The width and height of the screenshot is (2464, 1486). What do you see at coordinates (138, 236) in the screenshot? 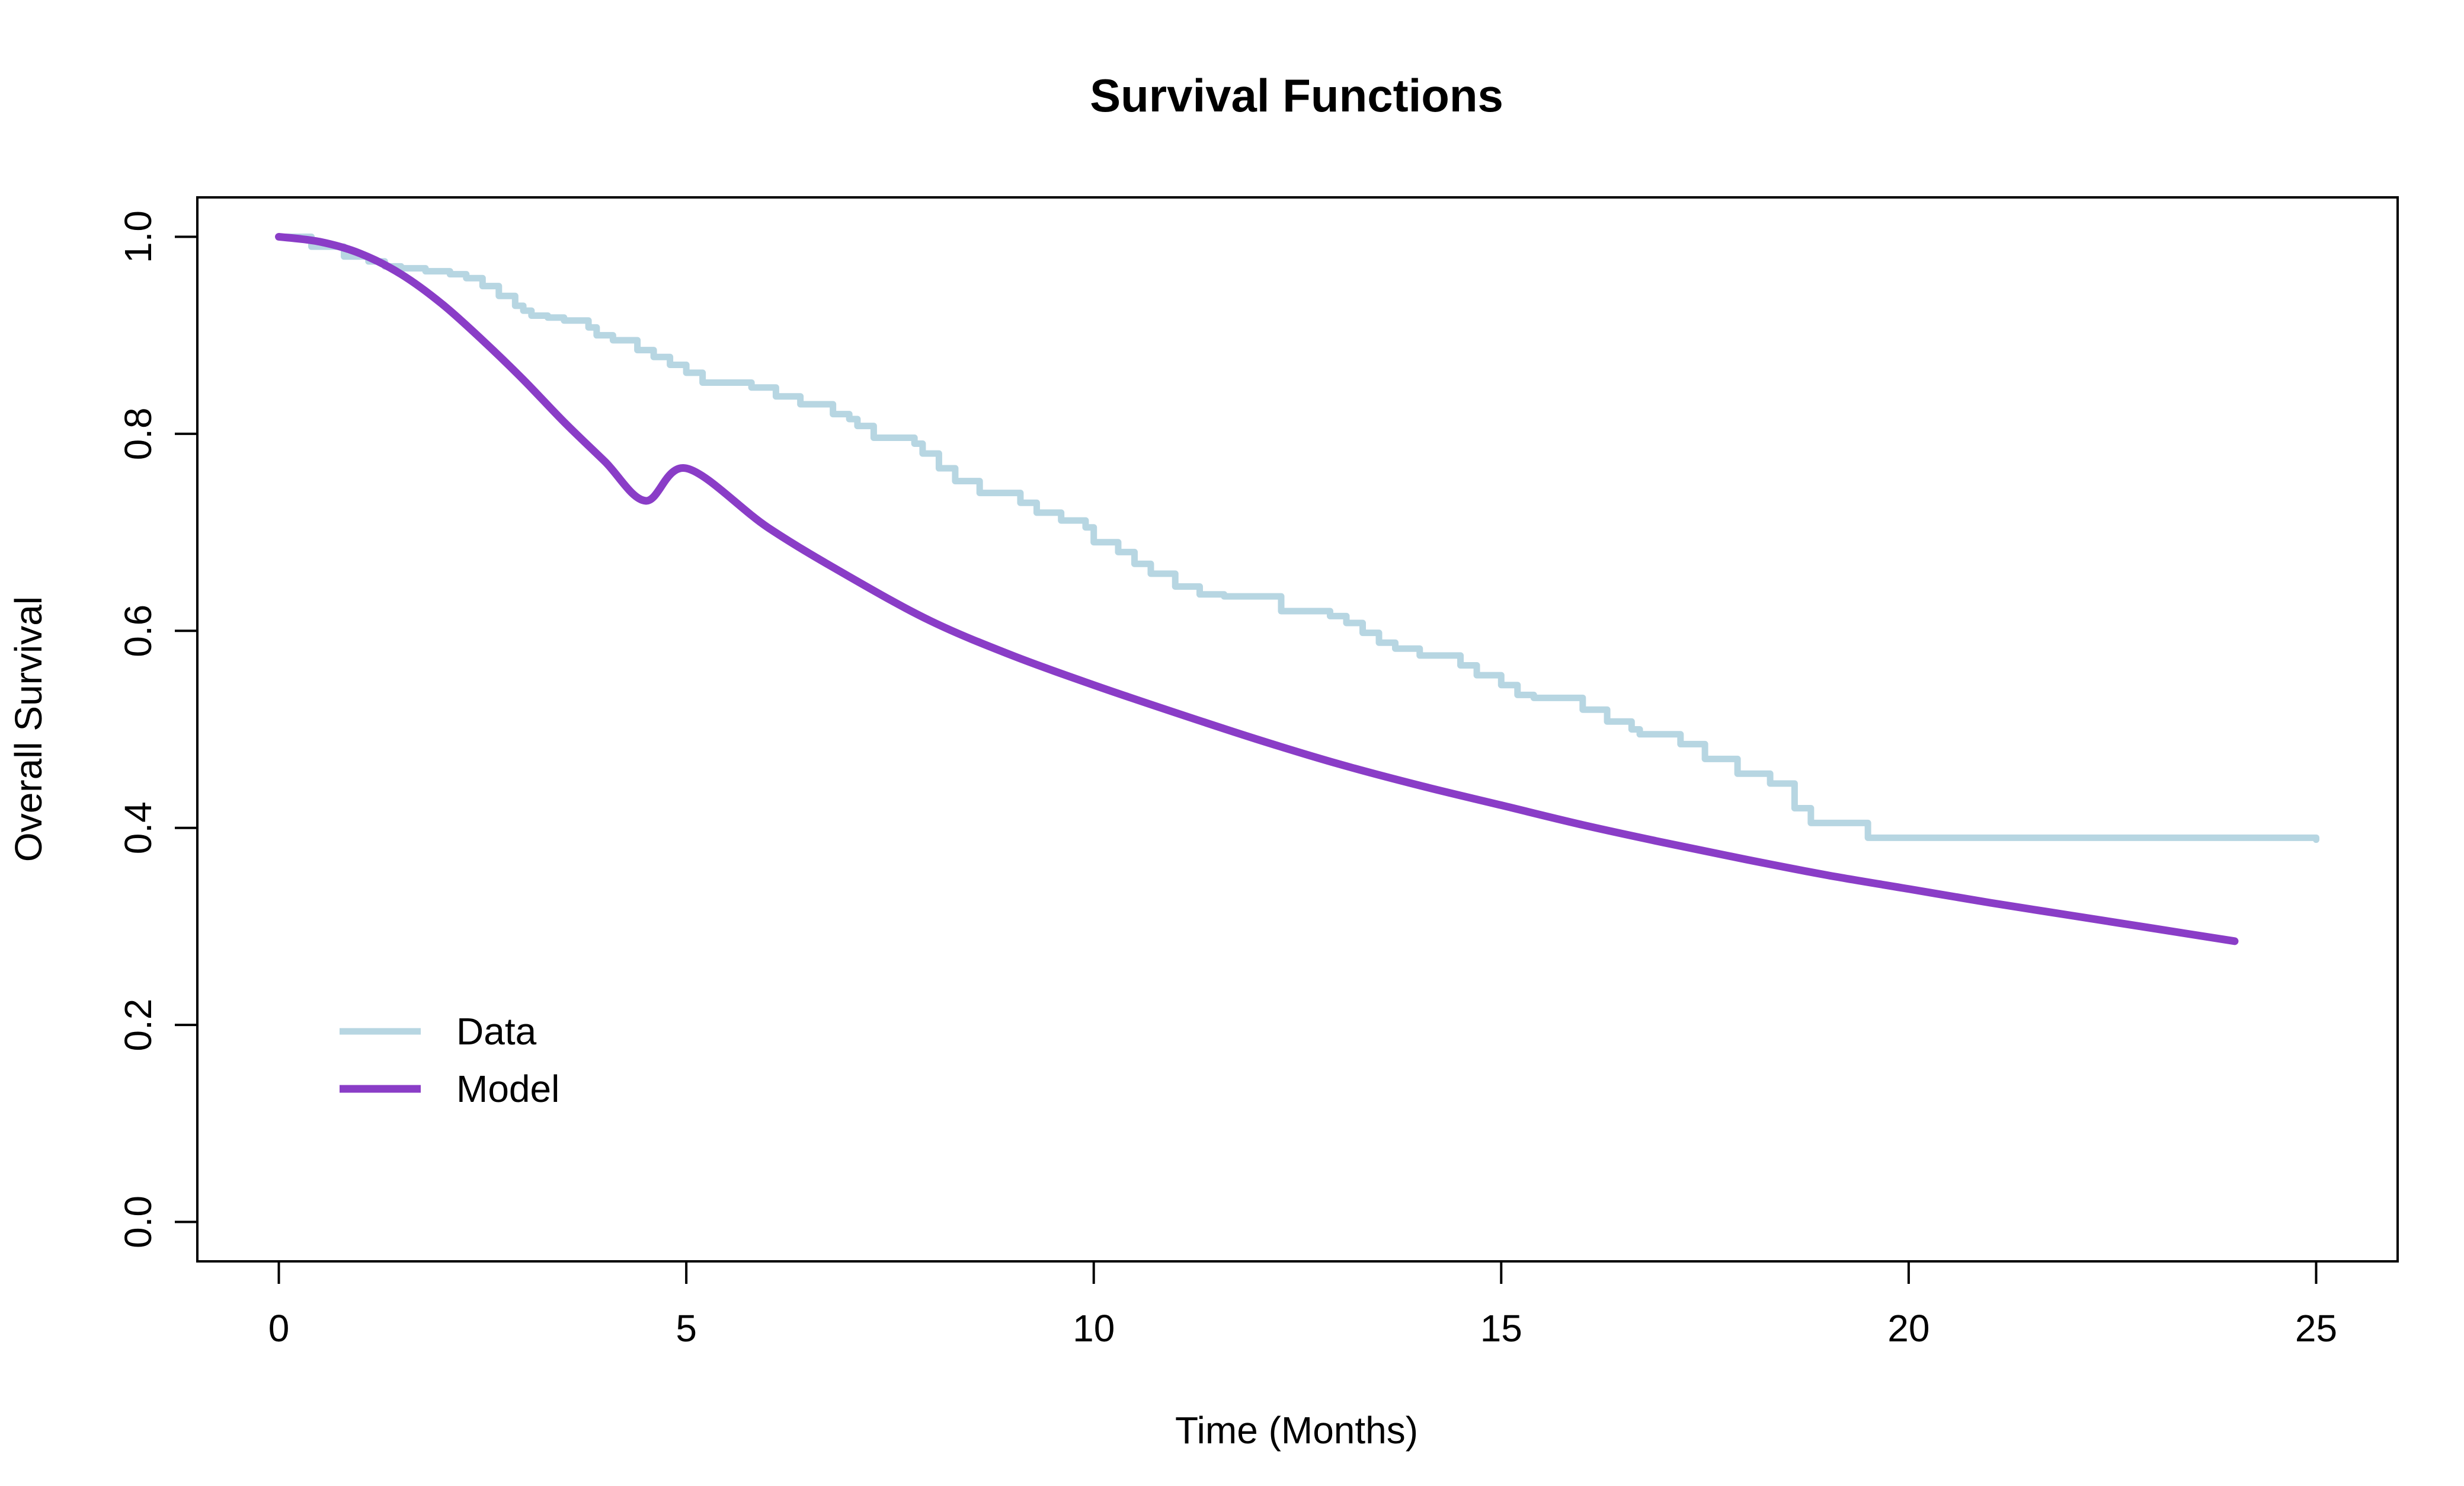
I see `y-tick-label: 1.0` at bounding box center [138, 236].